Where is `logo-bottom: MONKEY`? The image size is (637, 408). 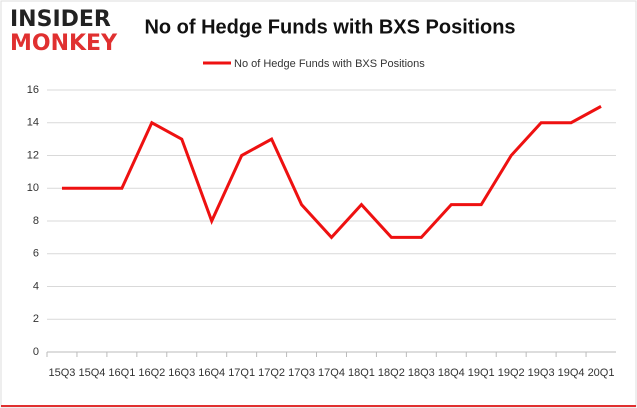
logo-bottom: MONKEY is located at coordinates (64, 43).